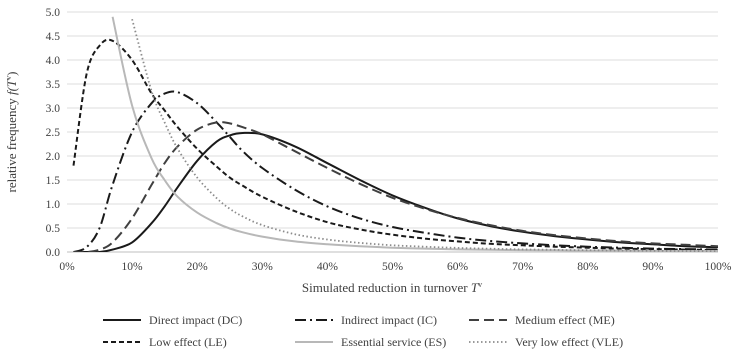 The width and height of the screenshot is (732, 354). What do you see at coordinates (392, 287) in the screenshot?
I see `x-axis-title: Simulated reduction in turnover Tv` at bounding box center [392, 287].